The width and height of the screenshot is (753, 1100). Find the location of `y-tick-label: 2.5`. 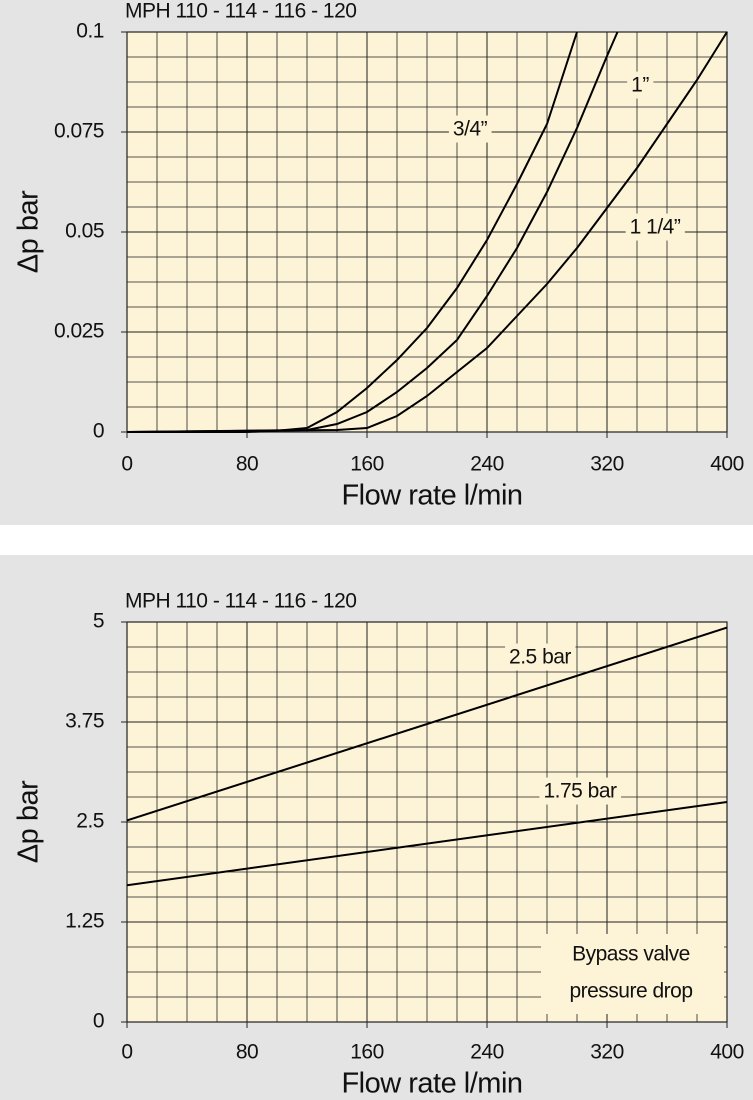

y-tick-label: 2.5 is located at coordinates (90, 821).